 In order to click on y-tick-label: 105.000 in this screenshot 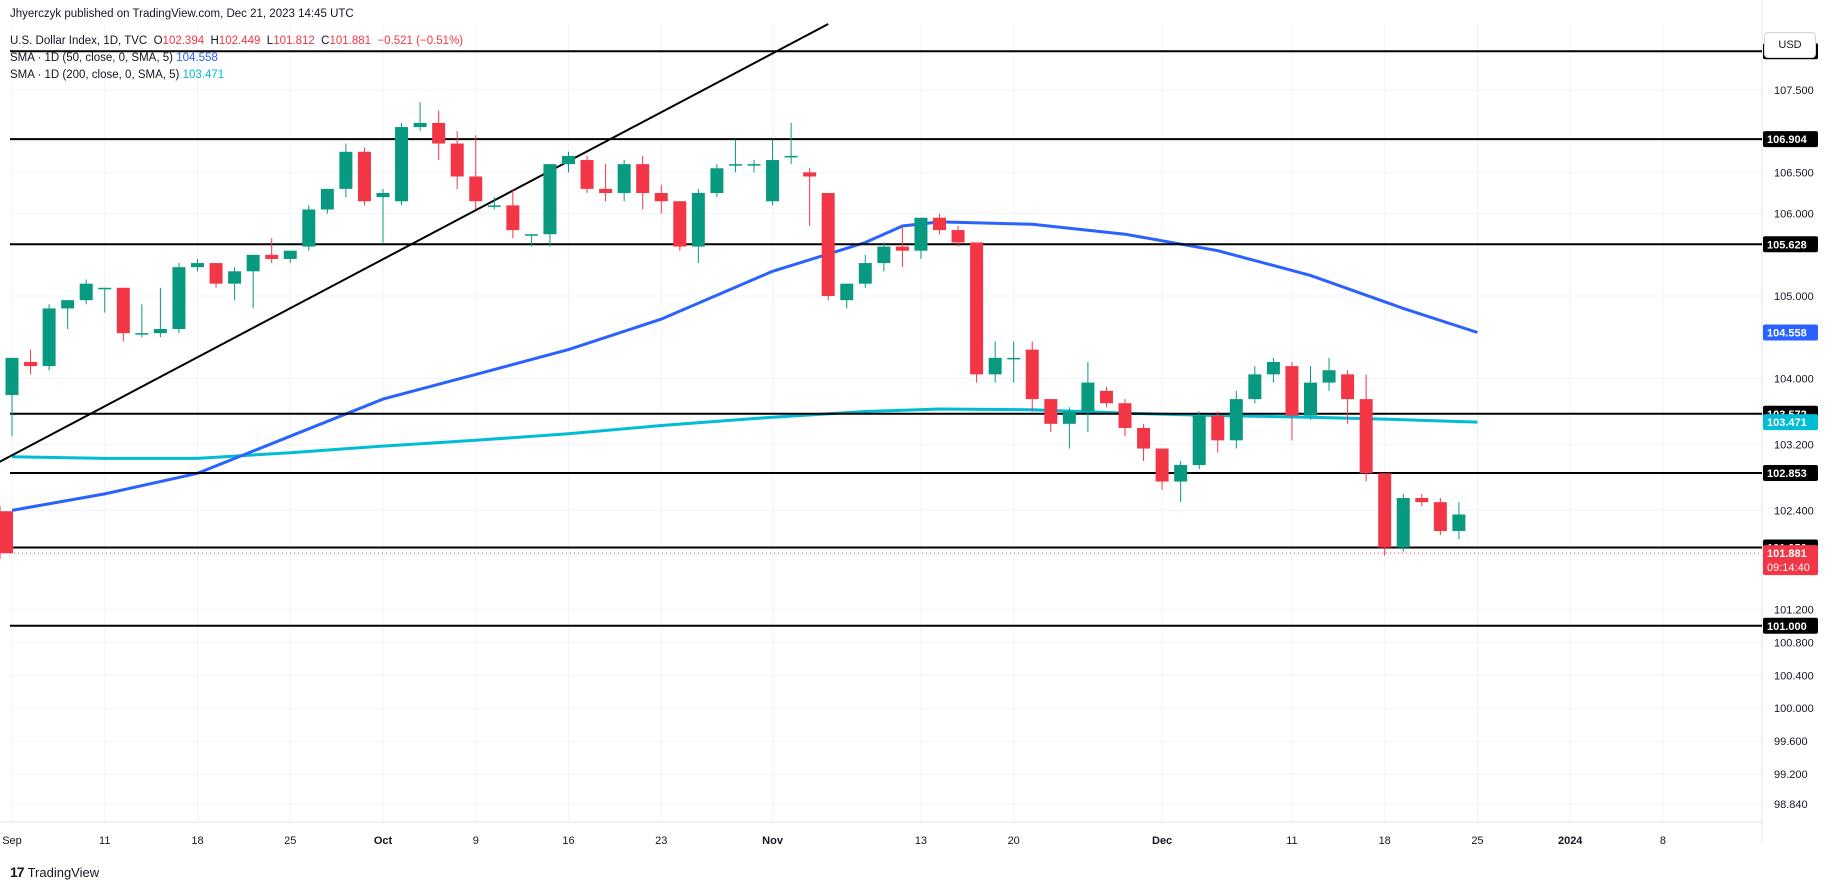, I will do `click(1794, 297)`.